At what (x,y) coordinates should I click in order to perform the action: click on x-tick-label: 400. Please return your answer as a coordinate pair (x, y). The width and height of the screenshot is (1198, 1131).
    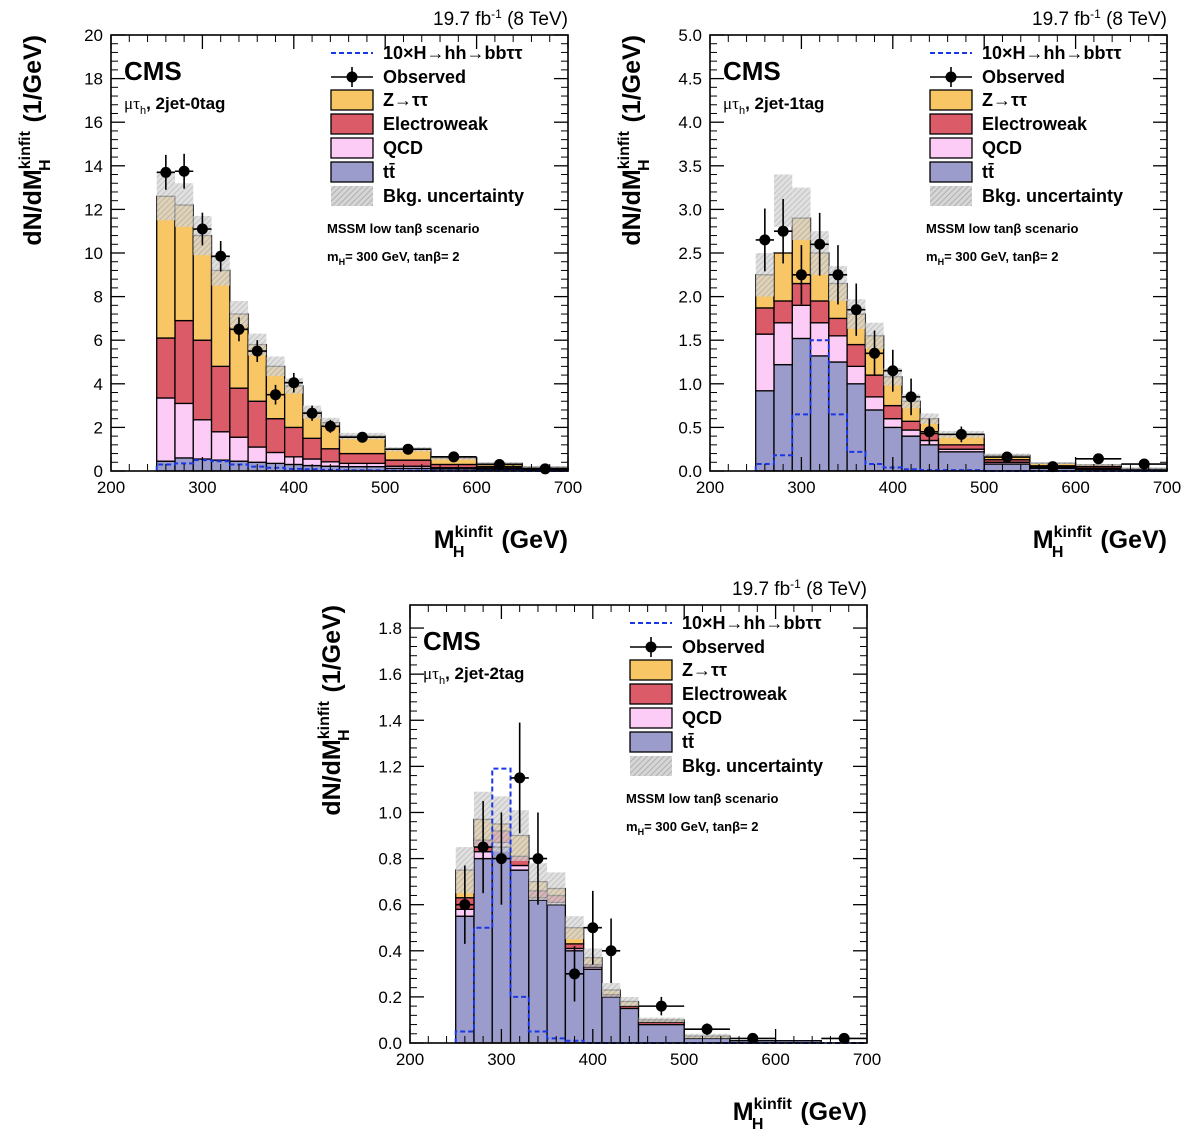
    Looking at the image, I should click on (294, 487).